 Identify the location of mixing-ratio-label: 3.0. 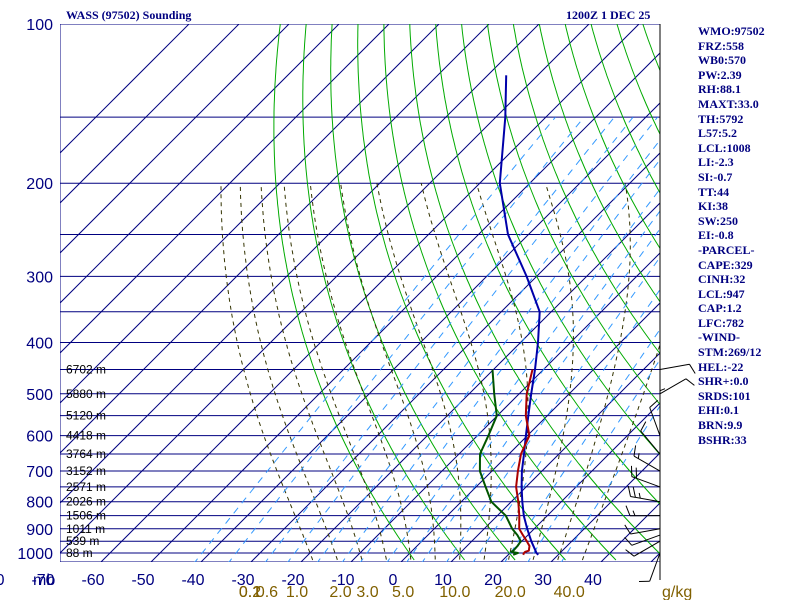
(367, 592).